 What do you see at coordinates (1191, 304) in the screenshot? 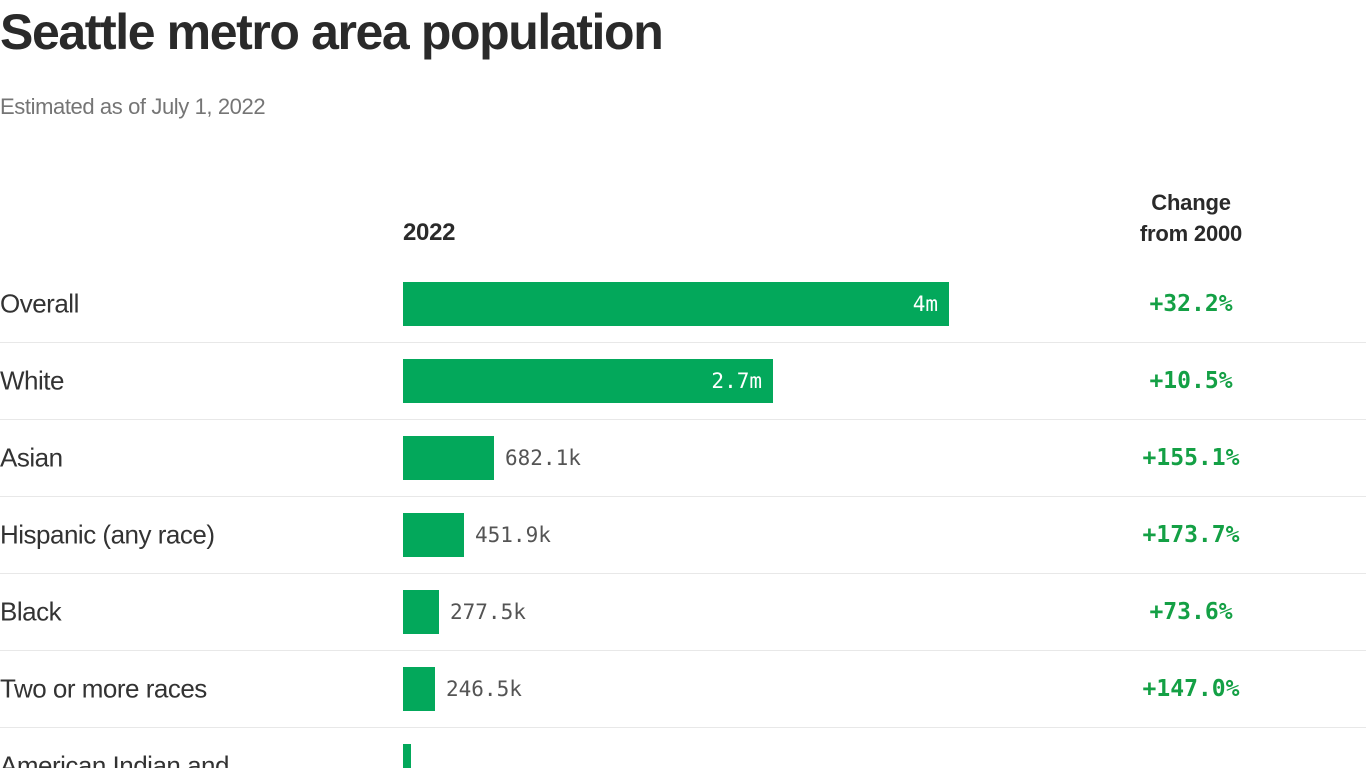
I see `change-value: +32.2%` at bounding box center [1191, 304].